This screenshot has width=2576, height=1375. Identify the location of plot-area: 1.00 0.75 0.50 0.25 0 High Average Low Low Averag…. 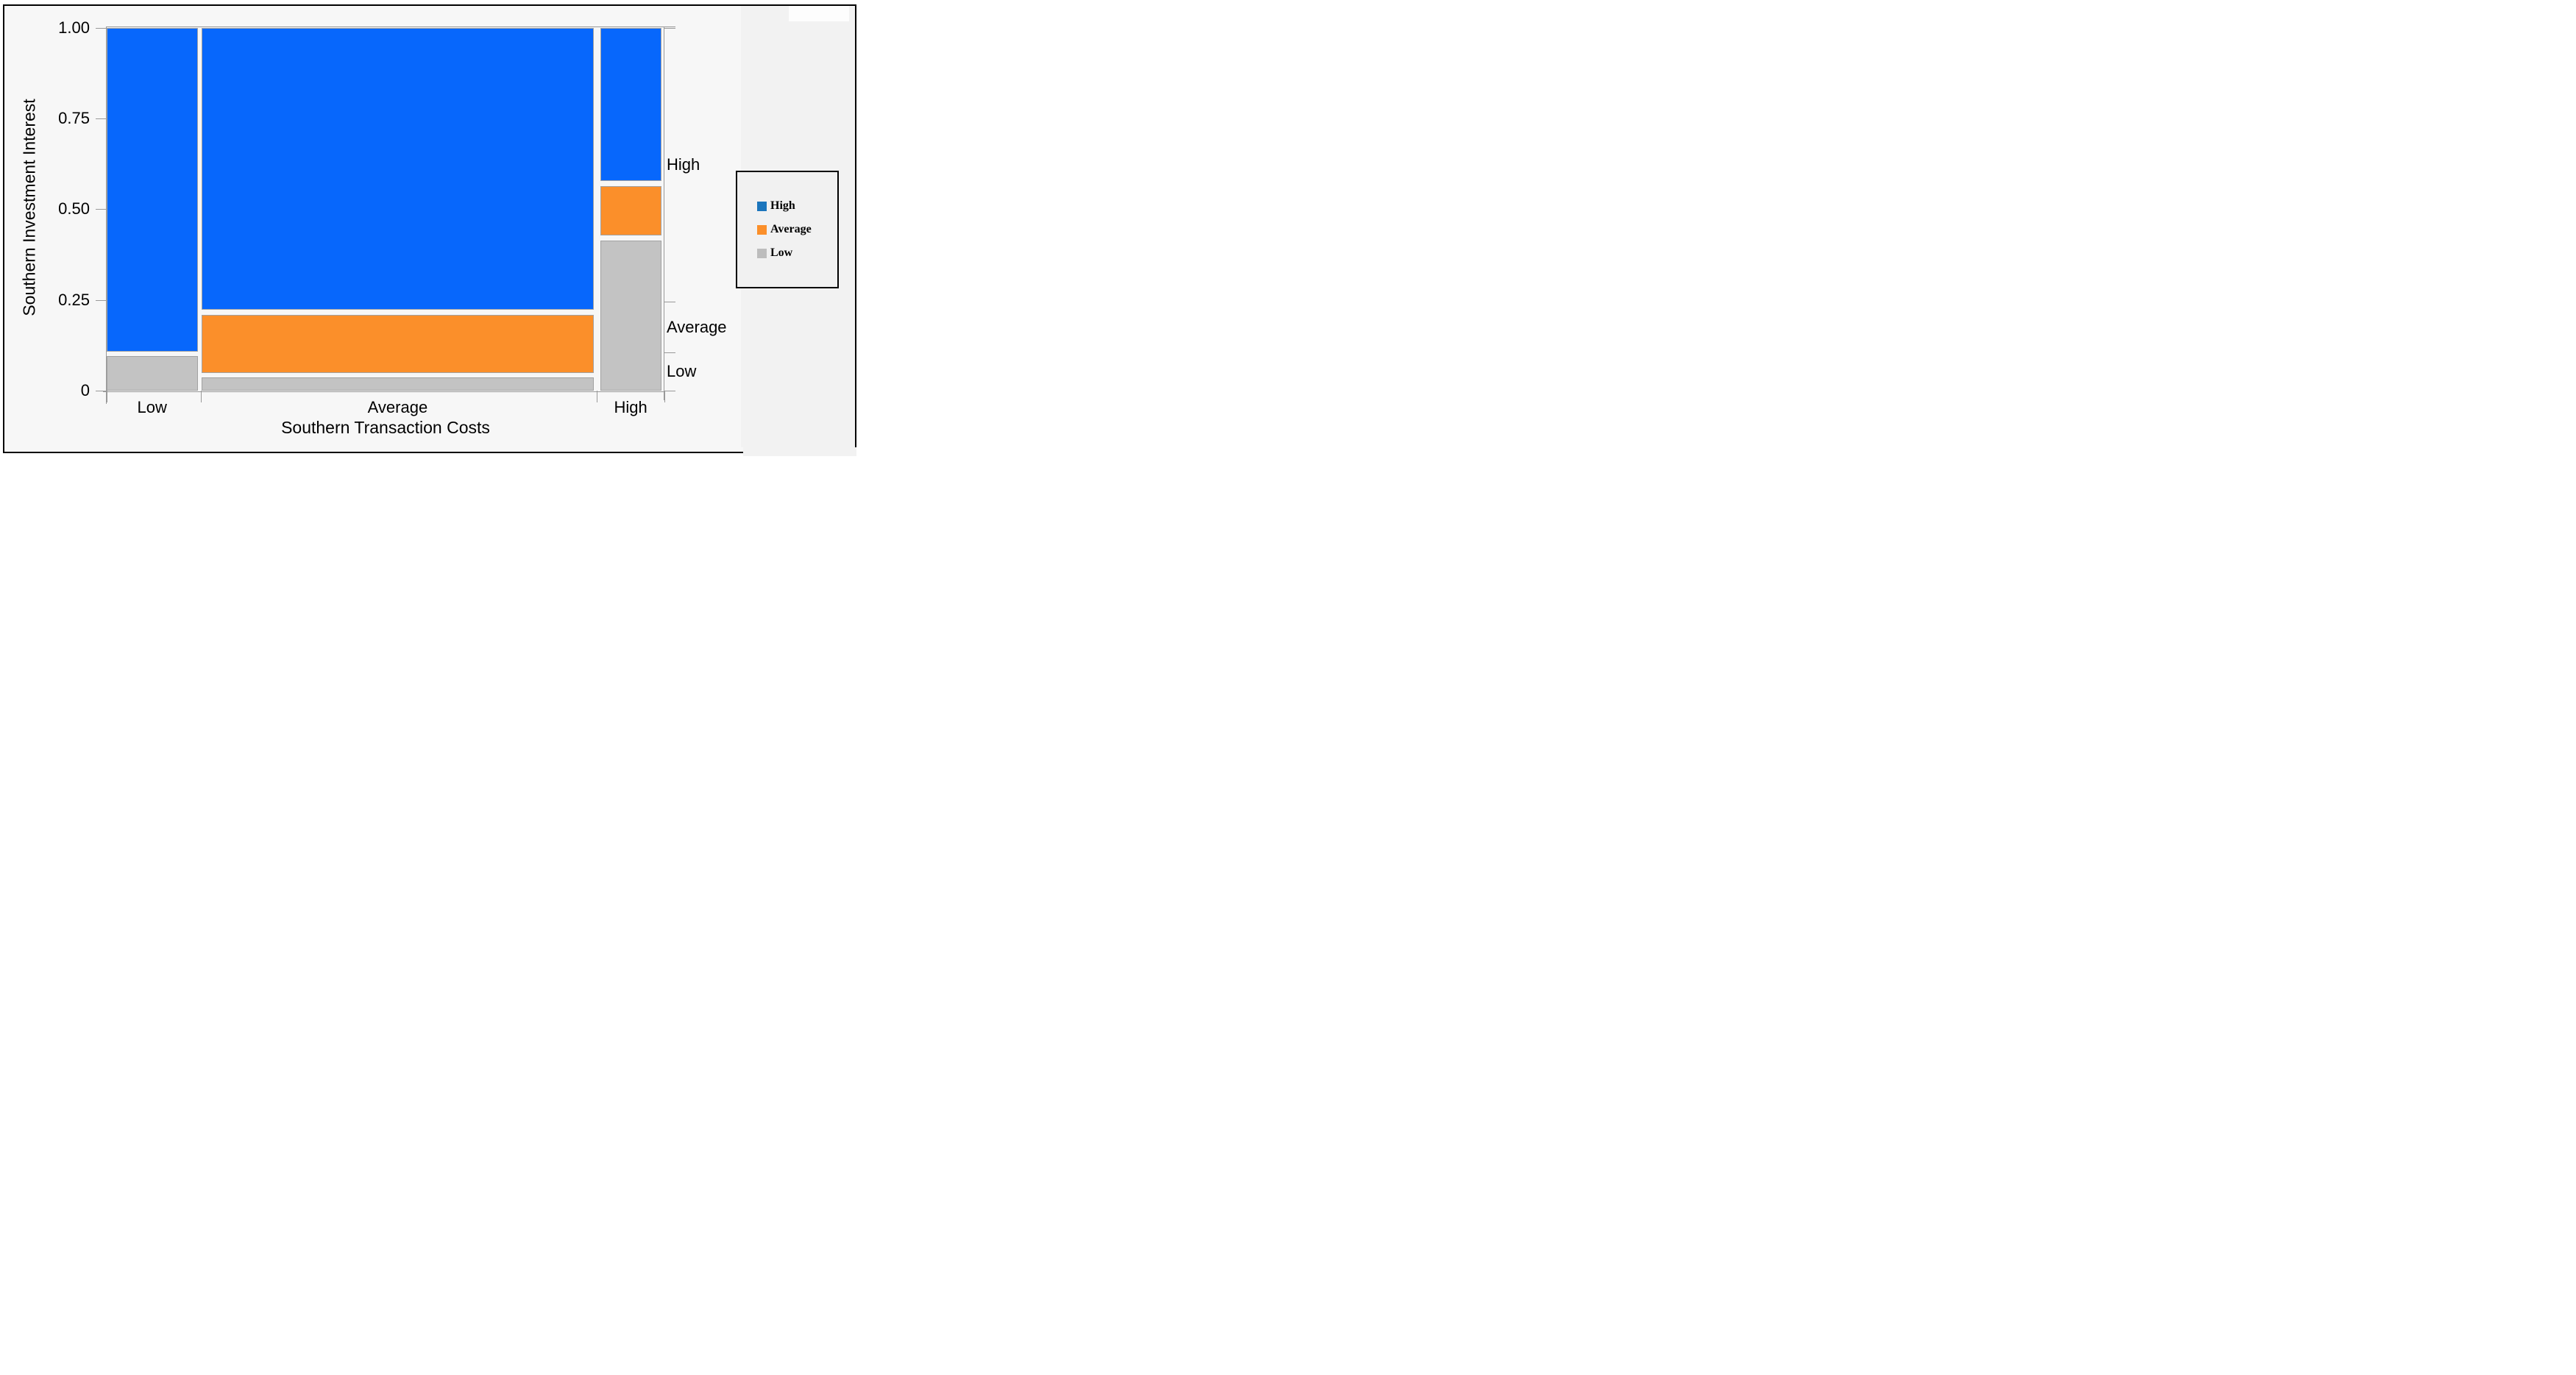
(429, 229).